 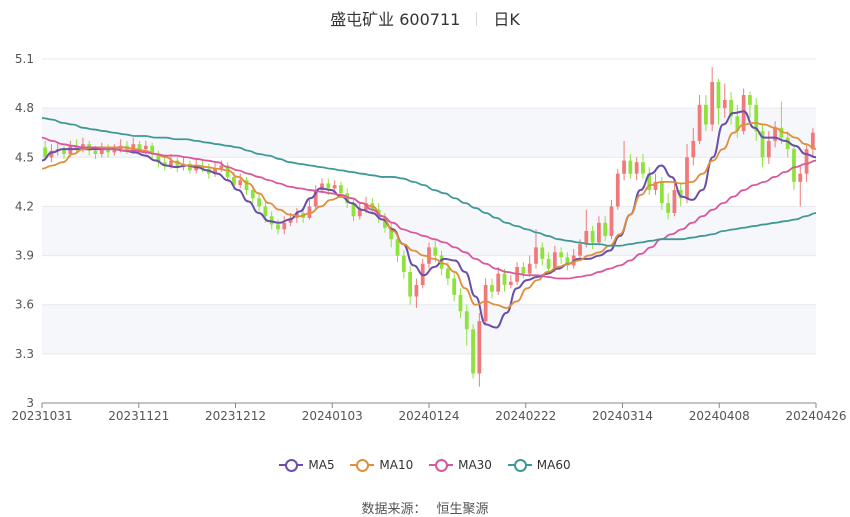 What do you see at coordinates (428, 416) in the screenshot?
I see `x-tick-label: 20240124` at bounding box center [428, 416].